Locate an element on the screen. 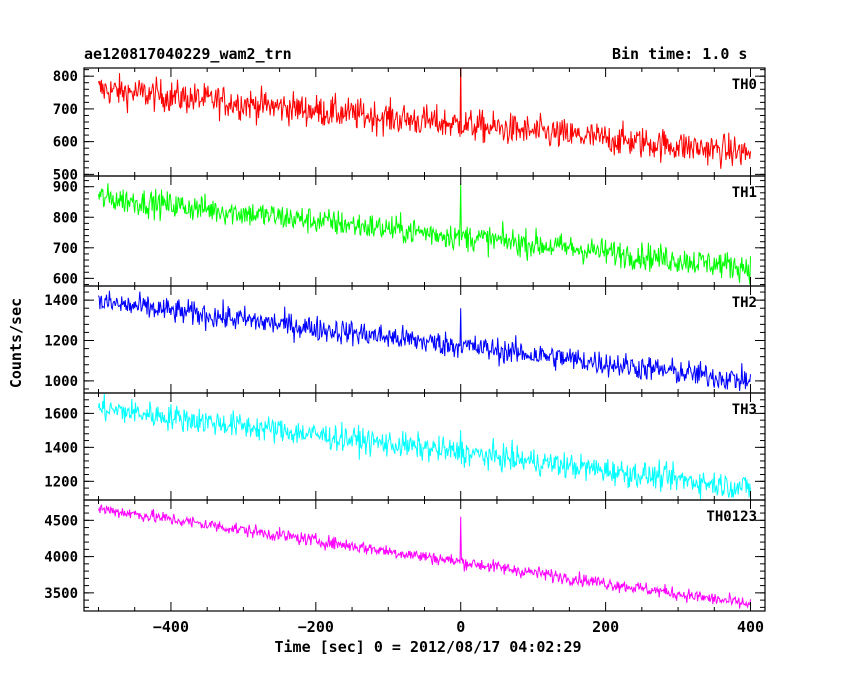  series-line-th0123 is located at coordinates (424, 556).